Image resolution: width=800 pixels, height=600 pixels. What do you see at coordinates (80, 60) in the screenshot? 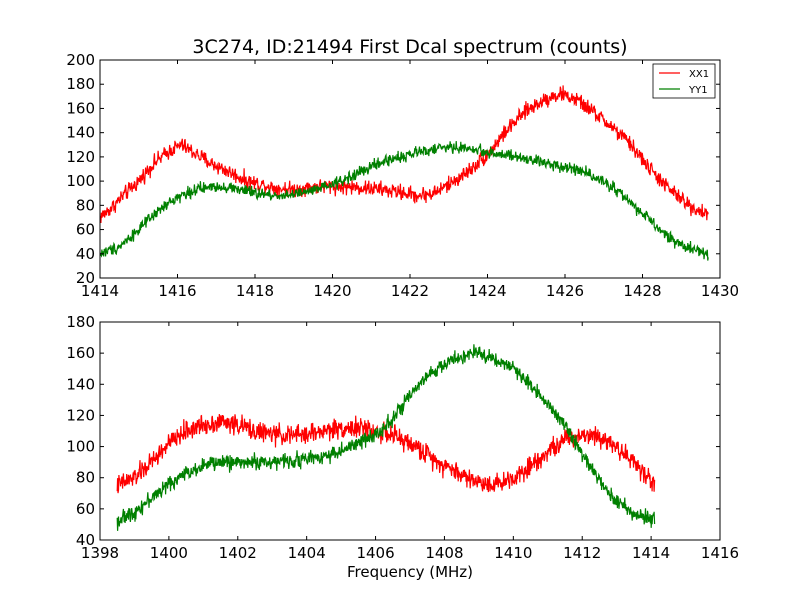
I see `top-y-tick-label: 200` at bounding box center [80, 60].